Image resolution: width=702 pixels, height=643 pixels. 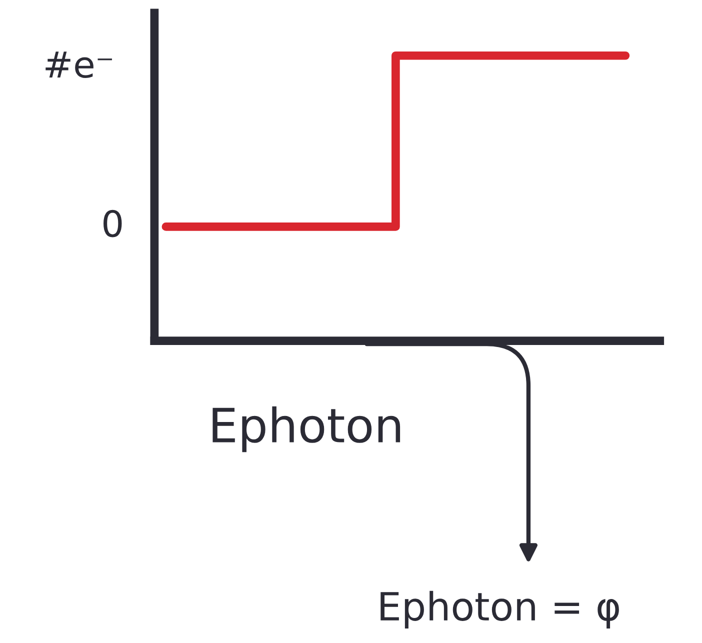 I want to click on text: Ephoton = φ, so click(x=499, y=609).